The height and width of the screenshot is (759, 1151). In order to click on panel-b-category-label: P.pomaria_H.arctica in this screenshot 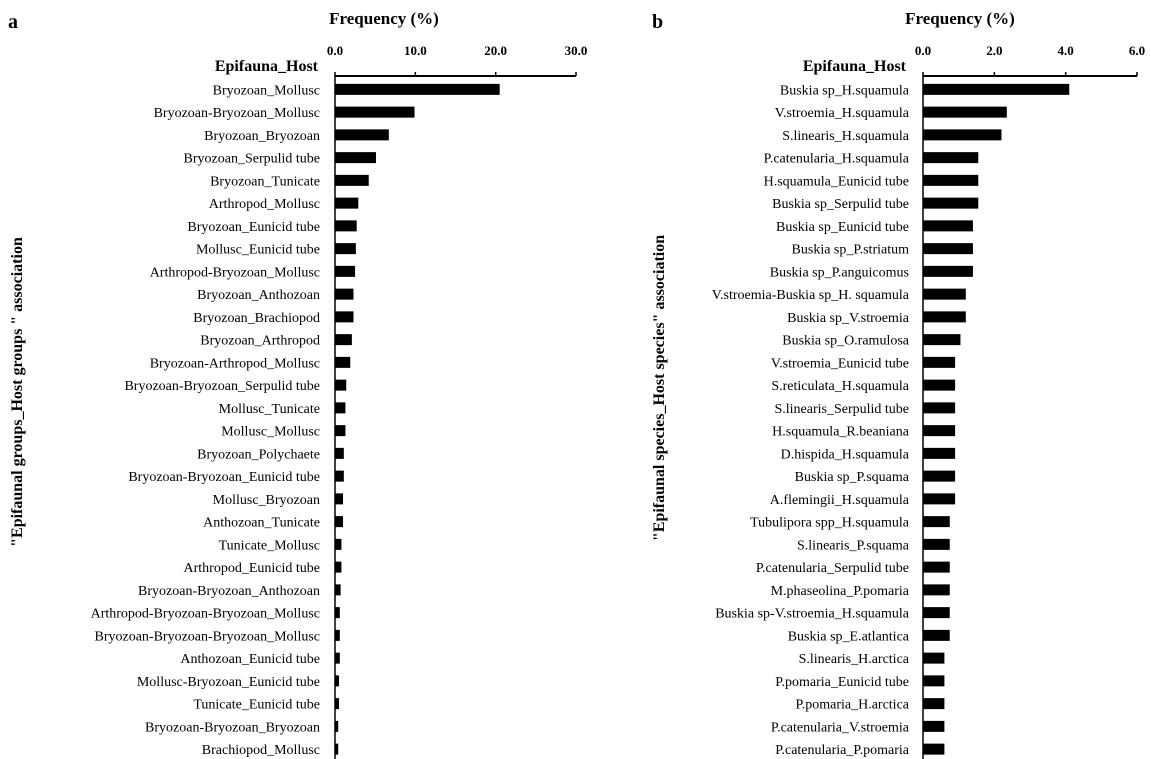, I will do `click(852, 705)`.